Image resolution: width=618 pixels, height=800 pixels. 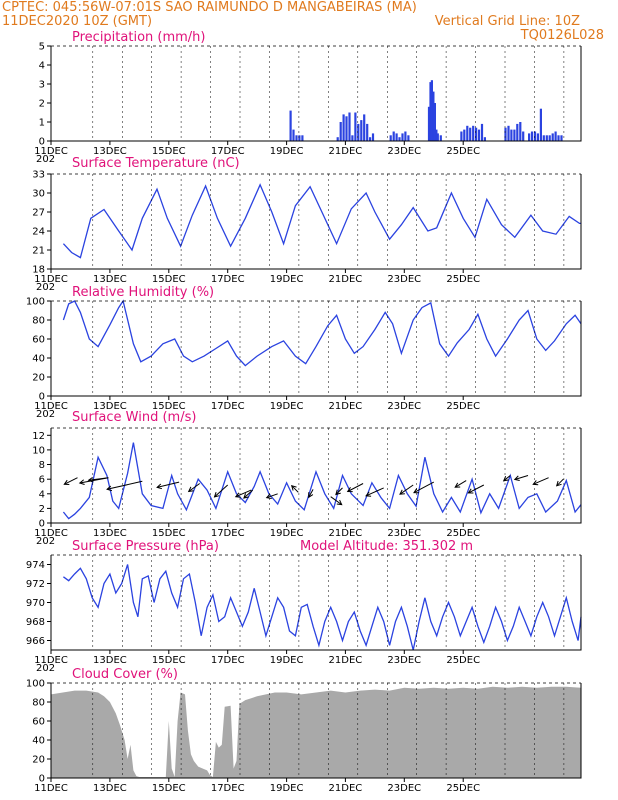 What do you see at coordinates (42, 480) in the screenshot?
I see `y-tick-label: 6` at bounding box center [42, 480].